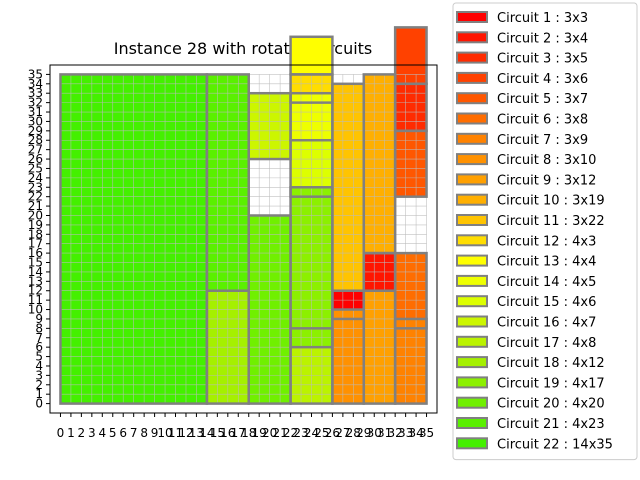 The image size is (640, 480). What do you see at coordinates (185, 433) in the screenshot?
I see `x-tick-label: 12` at bounding box center [185, 433].